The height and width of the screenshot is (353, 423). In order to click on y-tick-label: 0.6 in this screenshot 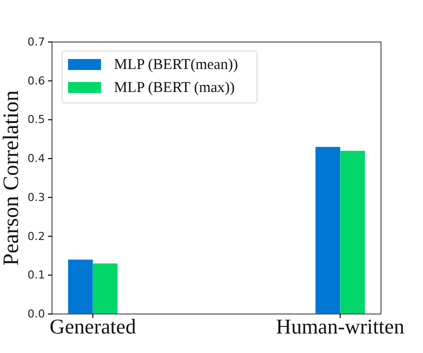, I will do `click(36, 81)`.